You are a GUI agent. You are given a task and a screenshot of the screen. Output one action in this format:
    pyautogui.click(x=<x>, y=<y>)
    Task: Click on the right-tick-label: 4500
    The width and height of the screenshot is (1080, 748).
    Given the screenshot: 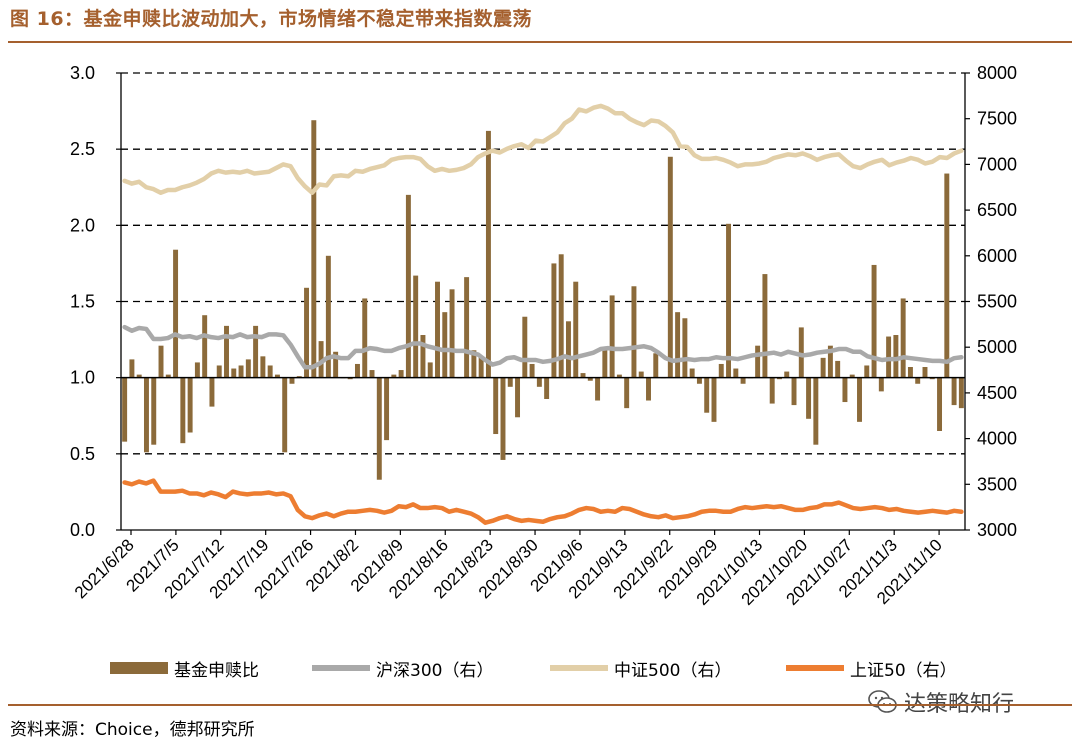 What is the action you would take?
    pyautogui.click(x=997, y=393)
    